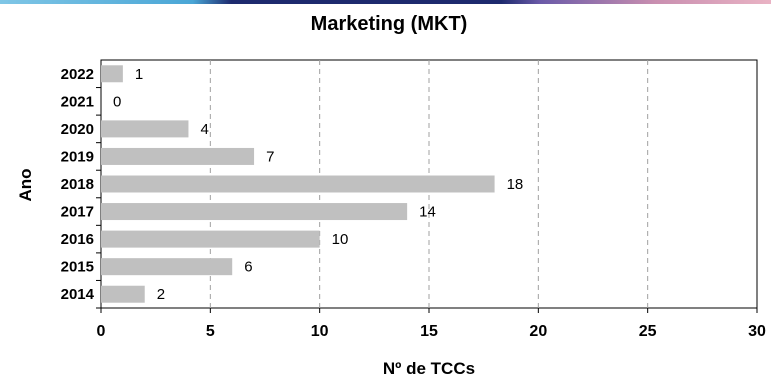 The width and height of the screenshot is (771, 380). I want to click on x-tick-label: 0, so click(101, 331).